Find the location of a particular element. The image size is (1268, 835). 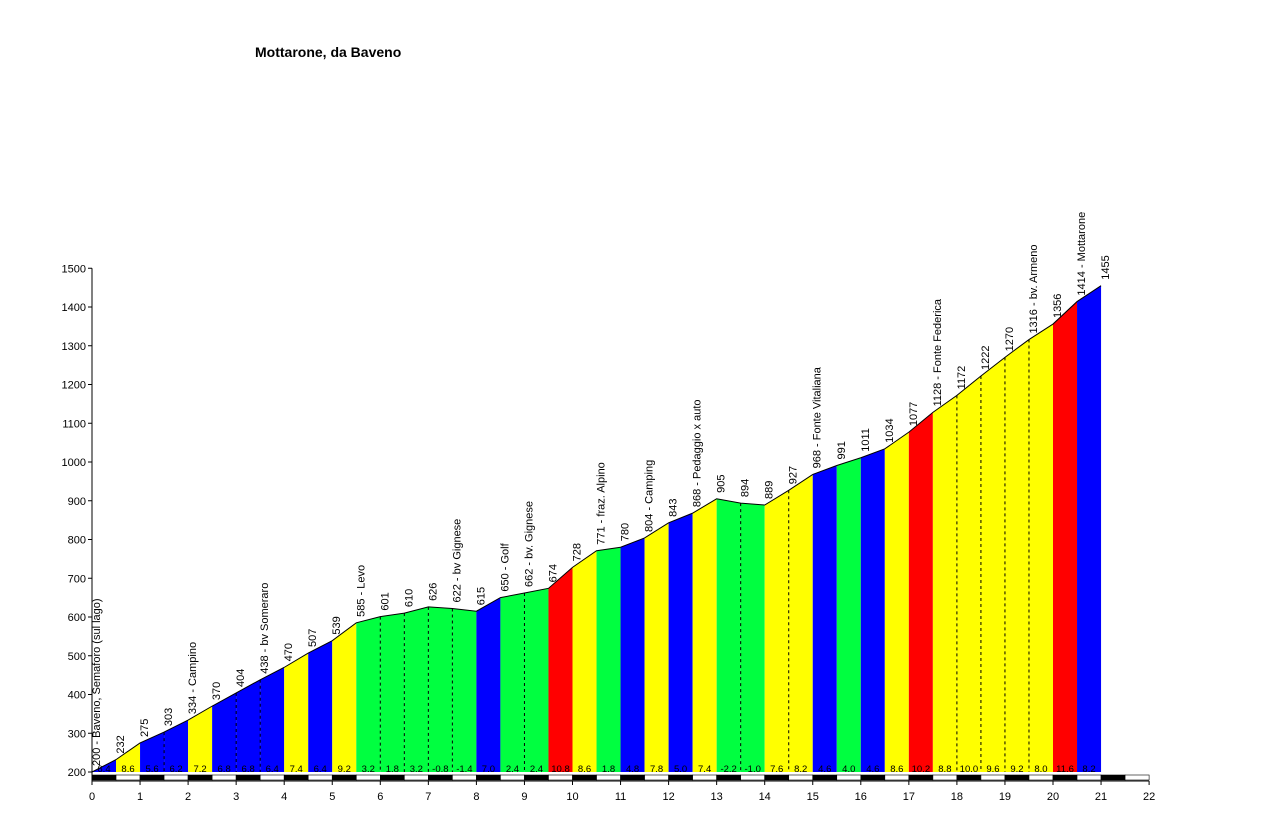

y-tick-label-6: 800 is located at coordinates (77, 541).